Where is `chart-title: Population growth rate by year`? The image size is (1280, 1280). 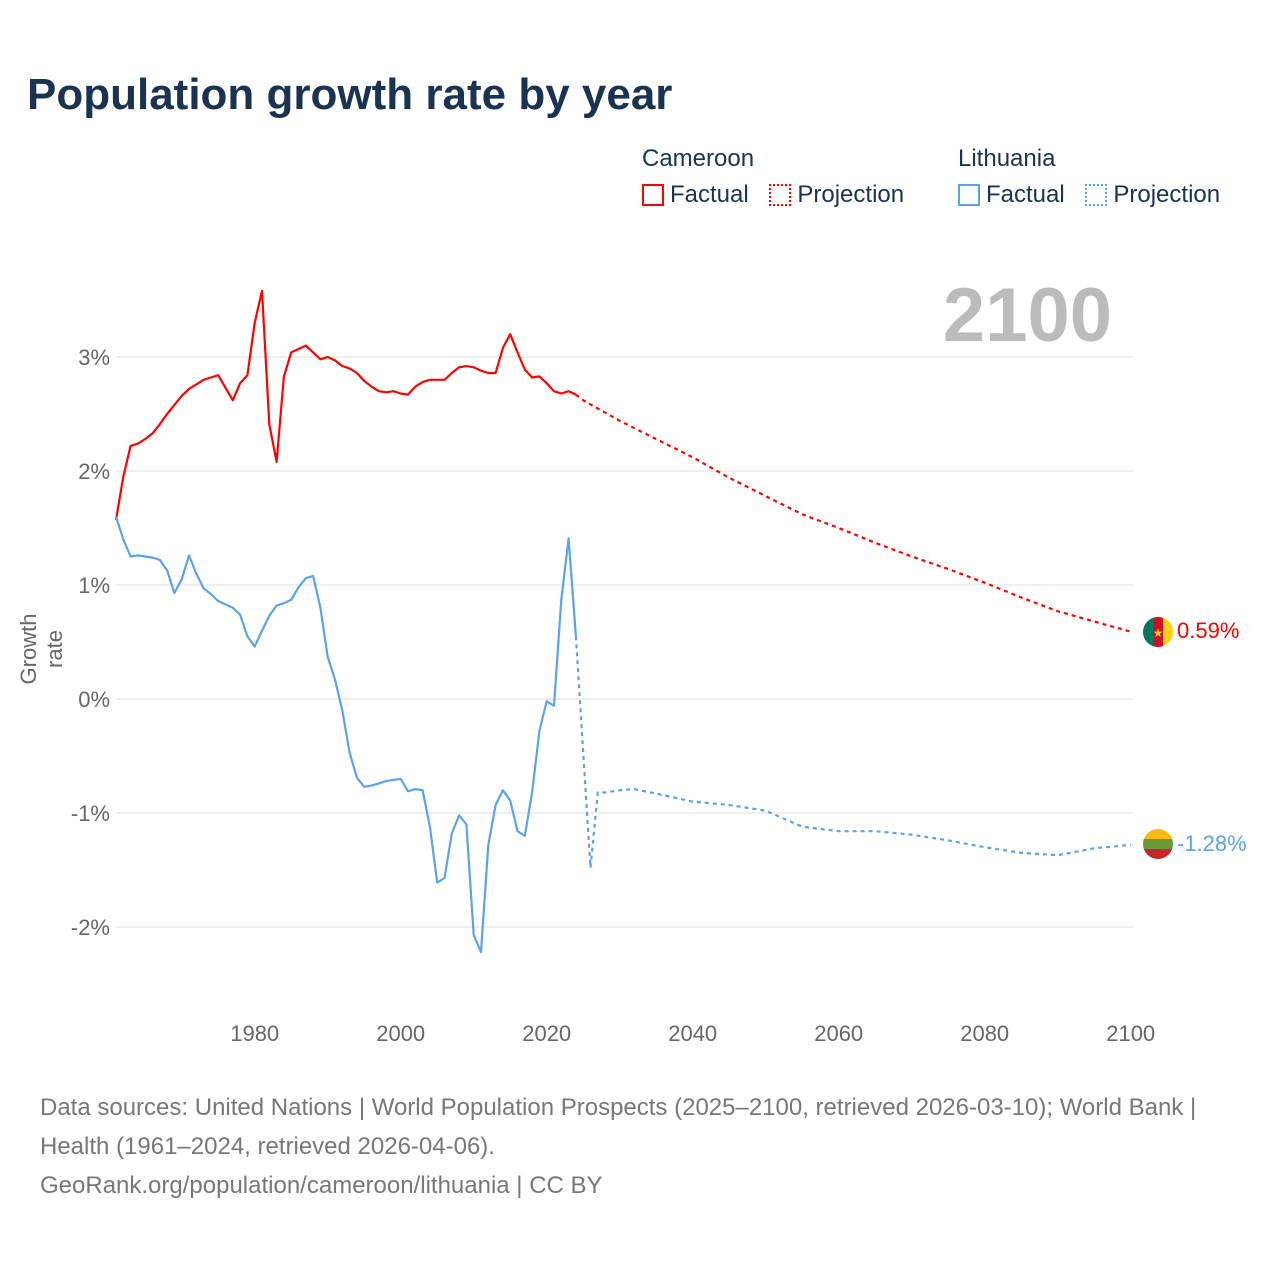 chart-title: Population growth rate by year is located at coordinates (350, 94).